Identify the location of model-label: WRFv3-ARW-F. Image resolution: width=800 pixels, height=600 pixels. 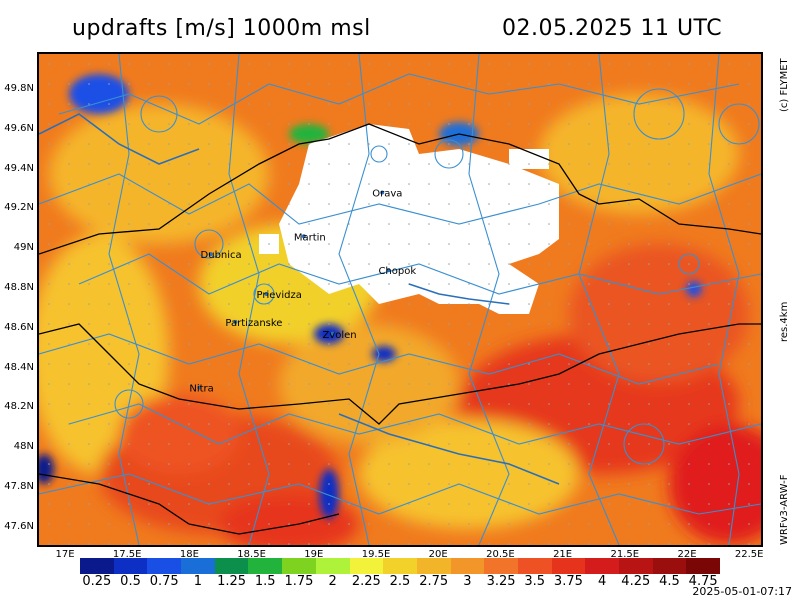
(784, 509).